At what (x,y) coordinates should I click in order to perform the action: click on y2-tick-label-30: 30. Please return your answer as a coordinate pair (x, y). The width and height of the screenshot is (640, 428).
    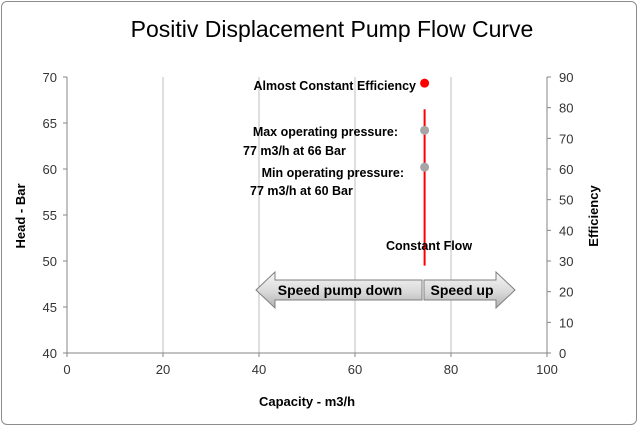
    Looking at the image, I should click on (566, 261).